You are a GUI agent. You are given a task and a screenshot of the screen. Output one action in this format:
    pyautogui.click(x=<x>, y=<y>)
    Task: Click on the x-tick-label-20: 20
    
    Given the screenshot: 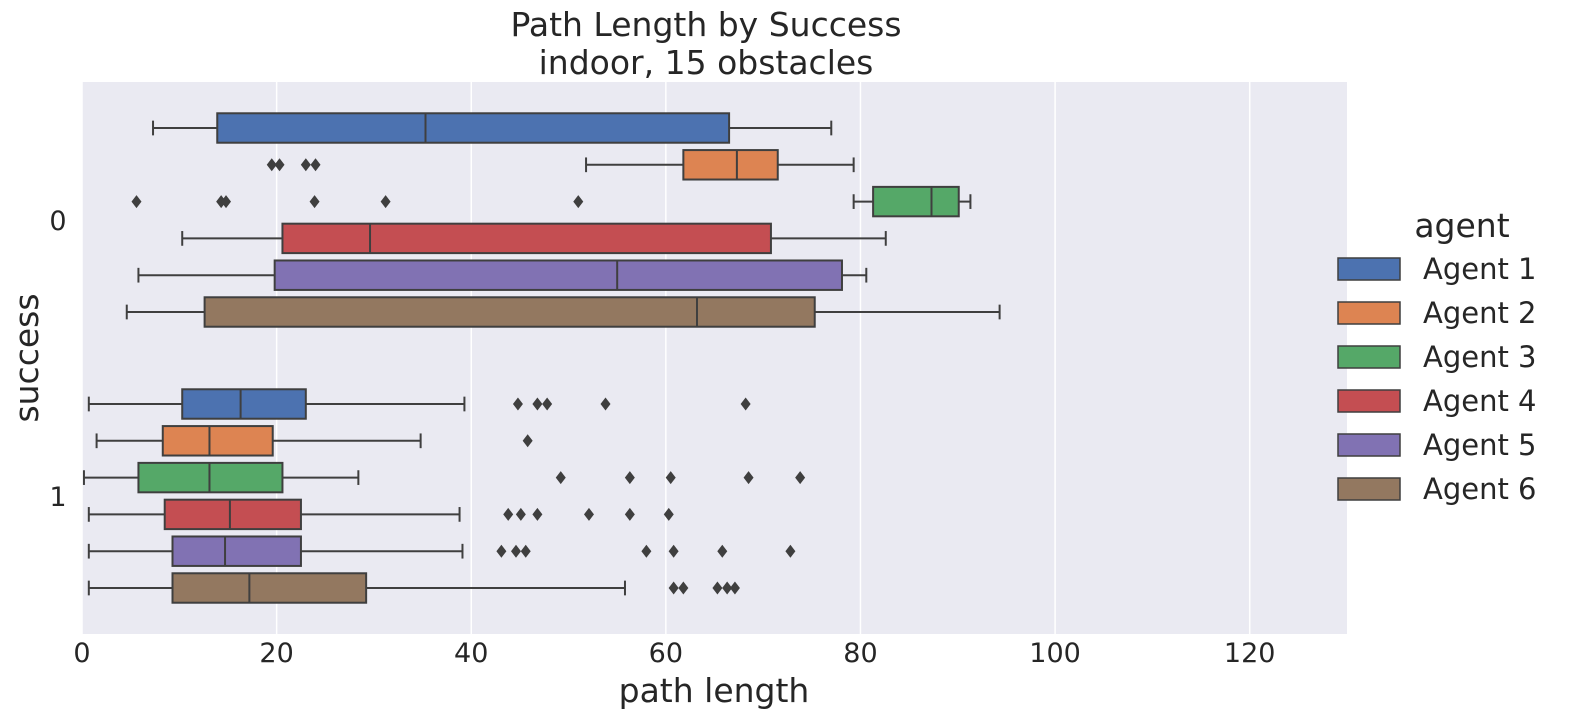 What is the action you would take?
    pyautogui.click(x=276, y=653)
    